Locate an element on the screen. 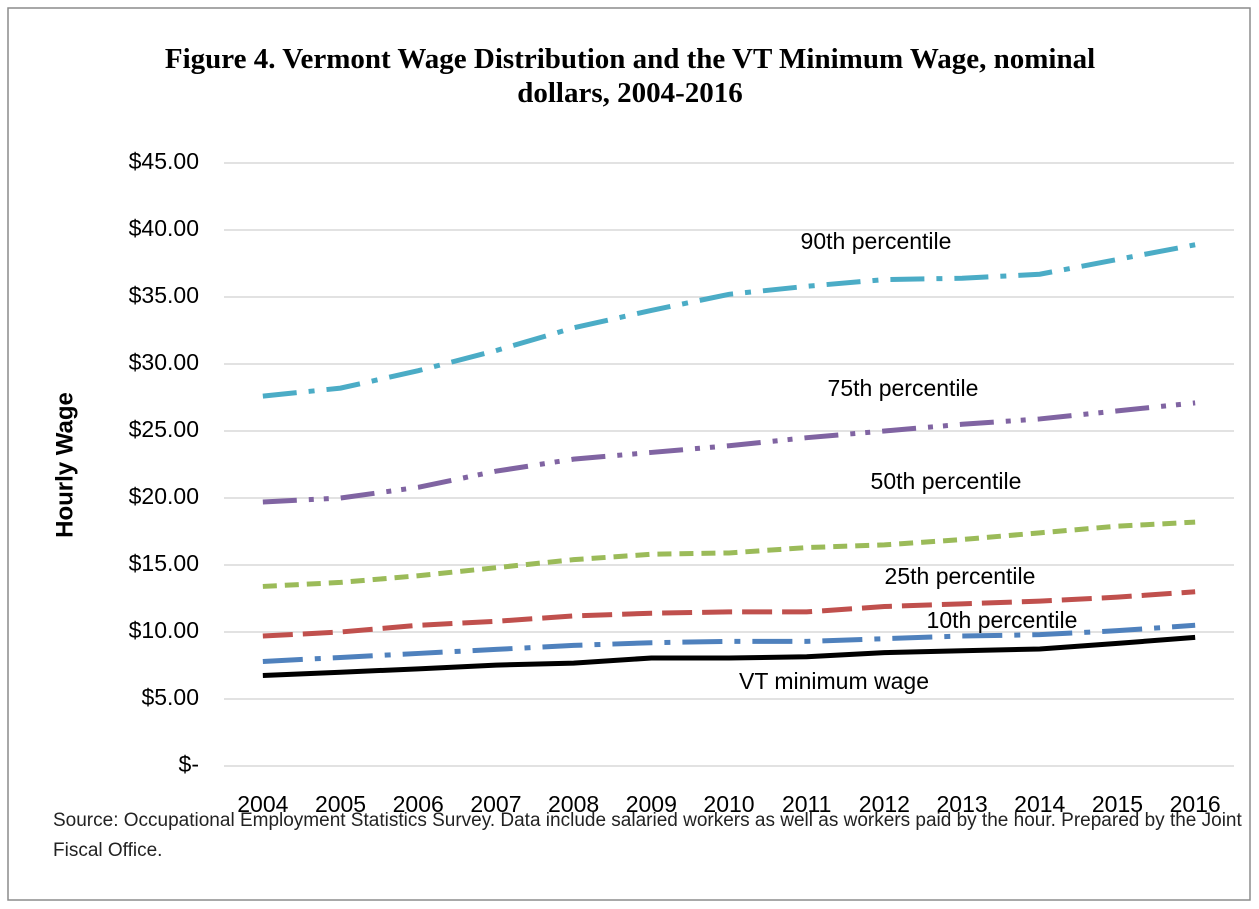 The width and height of the screenshot is (1259, 909). y-tick-label: $5.00 is located at coordinates (170, 697).